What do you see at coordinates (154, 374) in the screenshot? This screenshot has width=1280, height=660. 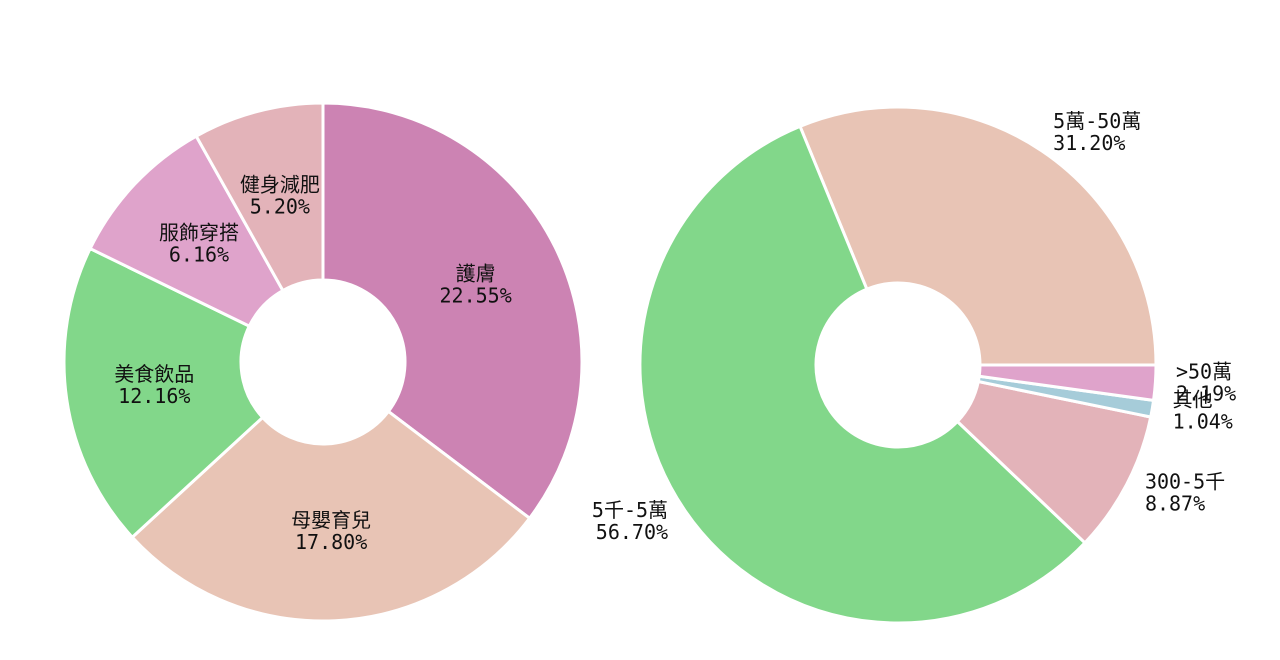 I see `slice-label: 美食飲品` at bounding box center [154, 374].